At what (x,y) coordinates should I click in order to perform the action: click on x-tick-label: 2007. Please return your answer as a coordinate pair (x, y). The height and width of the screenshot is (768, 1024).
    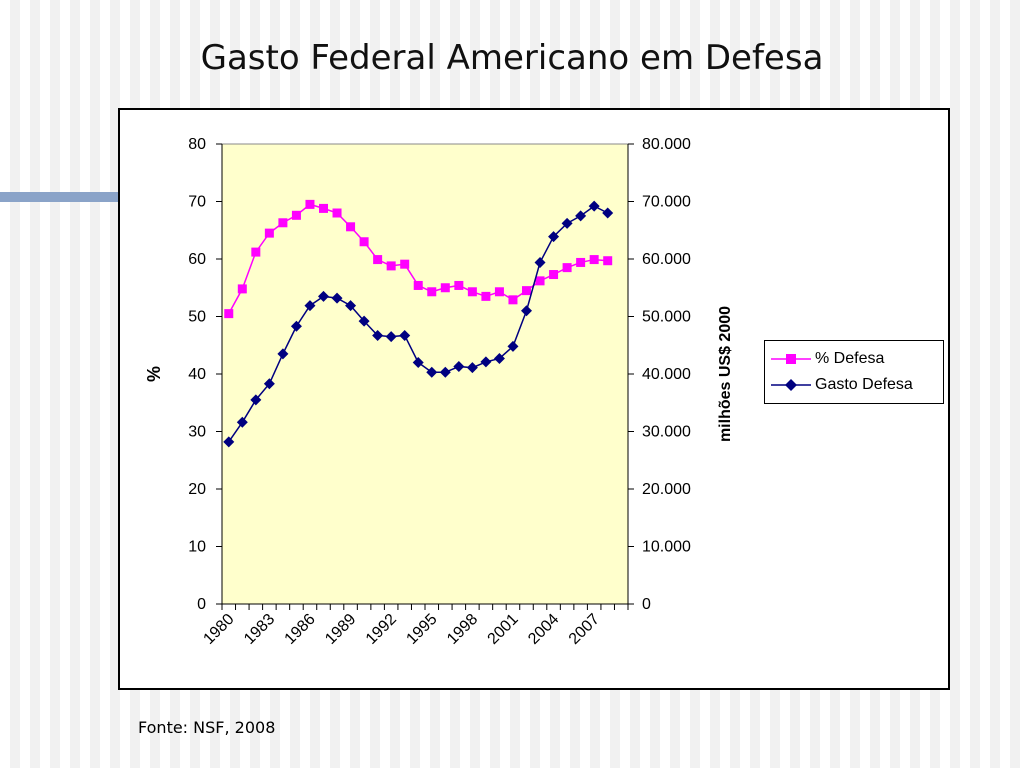
    Looking at the image, I should click on (584, 629).